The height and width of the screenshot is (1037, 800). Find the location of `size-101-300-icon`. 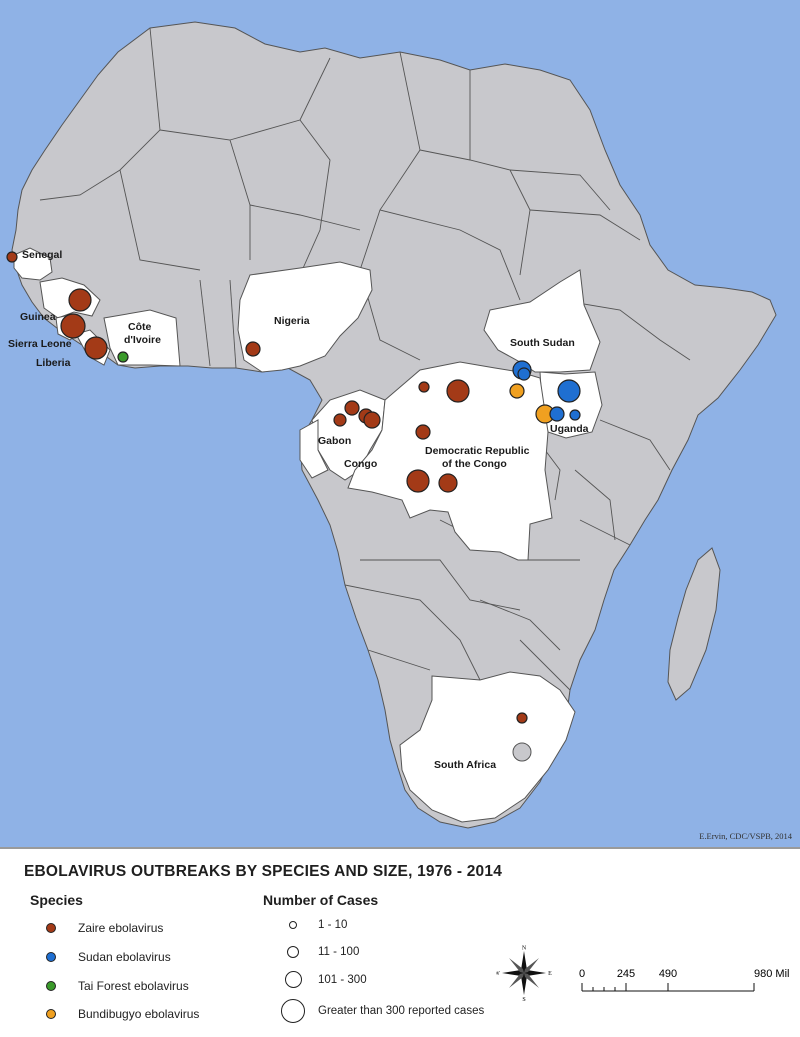

size-101-300-icon is located at coordinates (293, 979).